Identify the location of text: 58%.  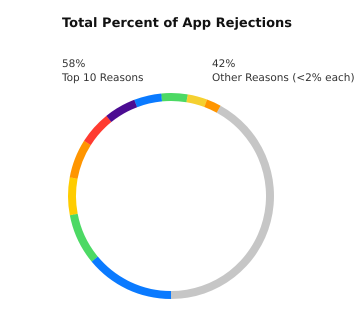
(74, 64).